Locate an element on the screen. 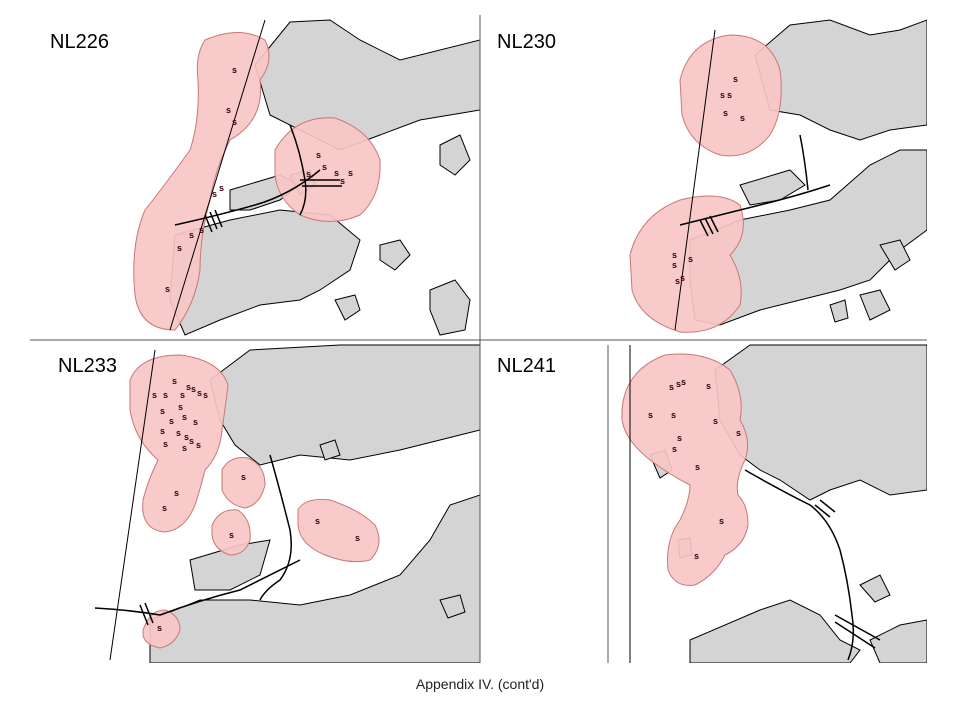 This screenshot has width=960, height=720. panel-label-nl226: NL226 is located at coordinates (79, 42).